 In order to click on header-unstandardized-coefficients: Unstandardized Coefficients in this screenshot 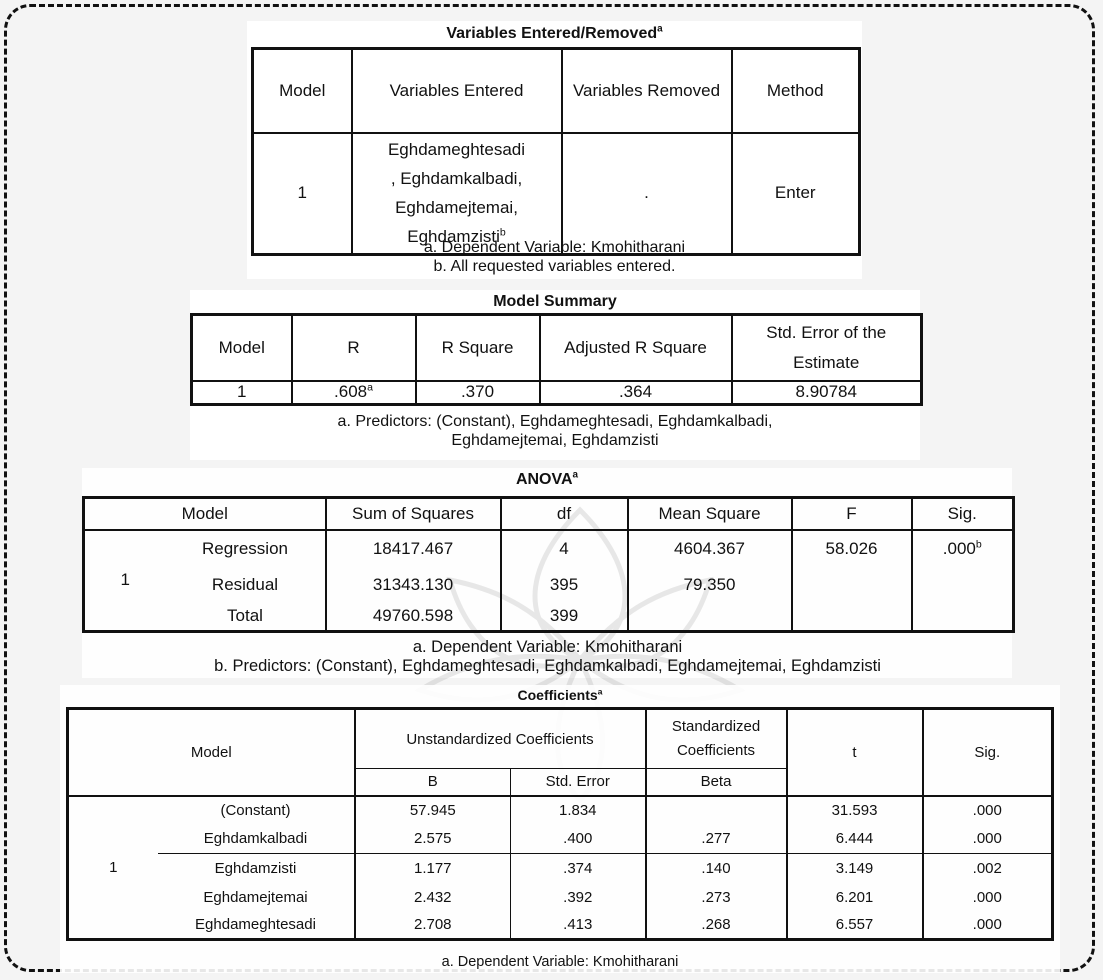, I will do `click(500, 738)`.